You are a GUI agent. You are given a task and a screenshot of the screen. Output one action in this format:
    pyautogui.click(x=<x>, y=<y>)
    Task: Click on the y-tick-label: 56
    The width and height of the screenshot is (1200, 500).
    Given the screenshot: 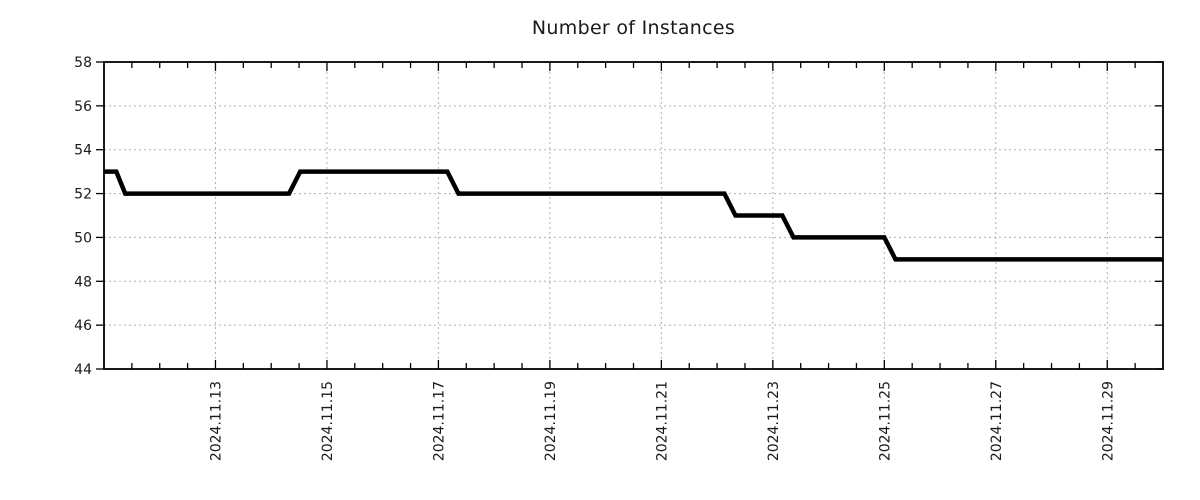 What is the action you would take?
    pyautogui.click(x=83, y=107)
    